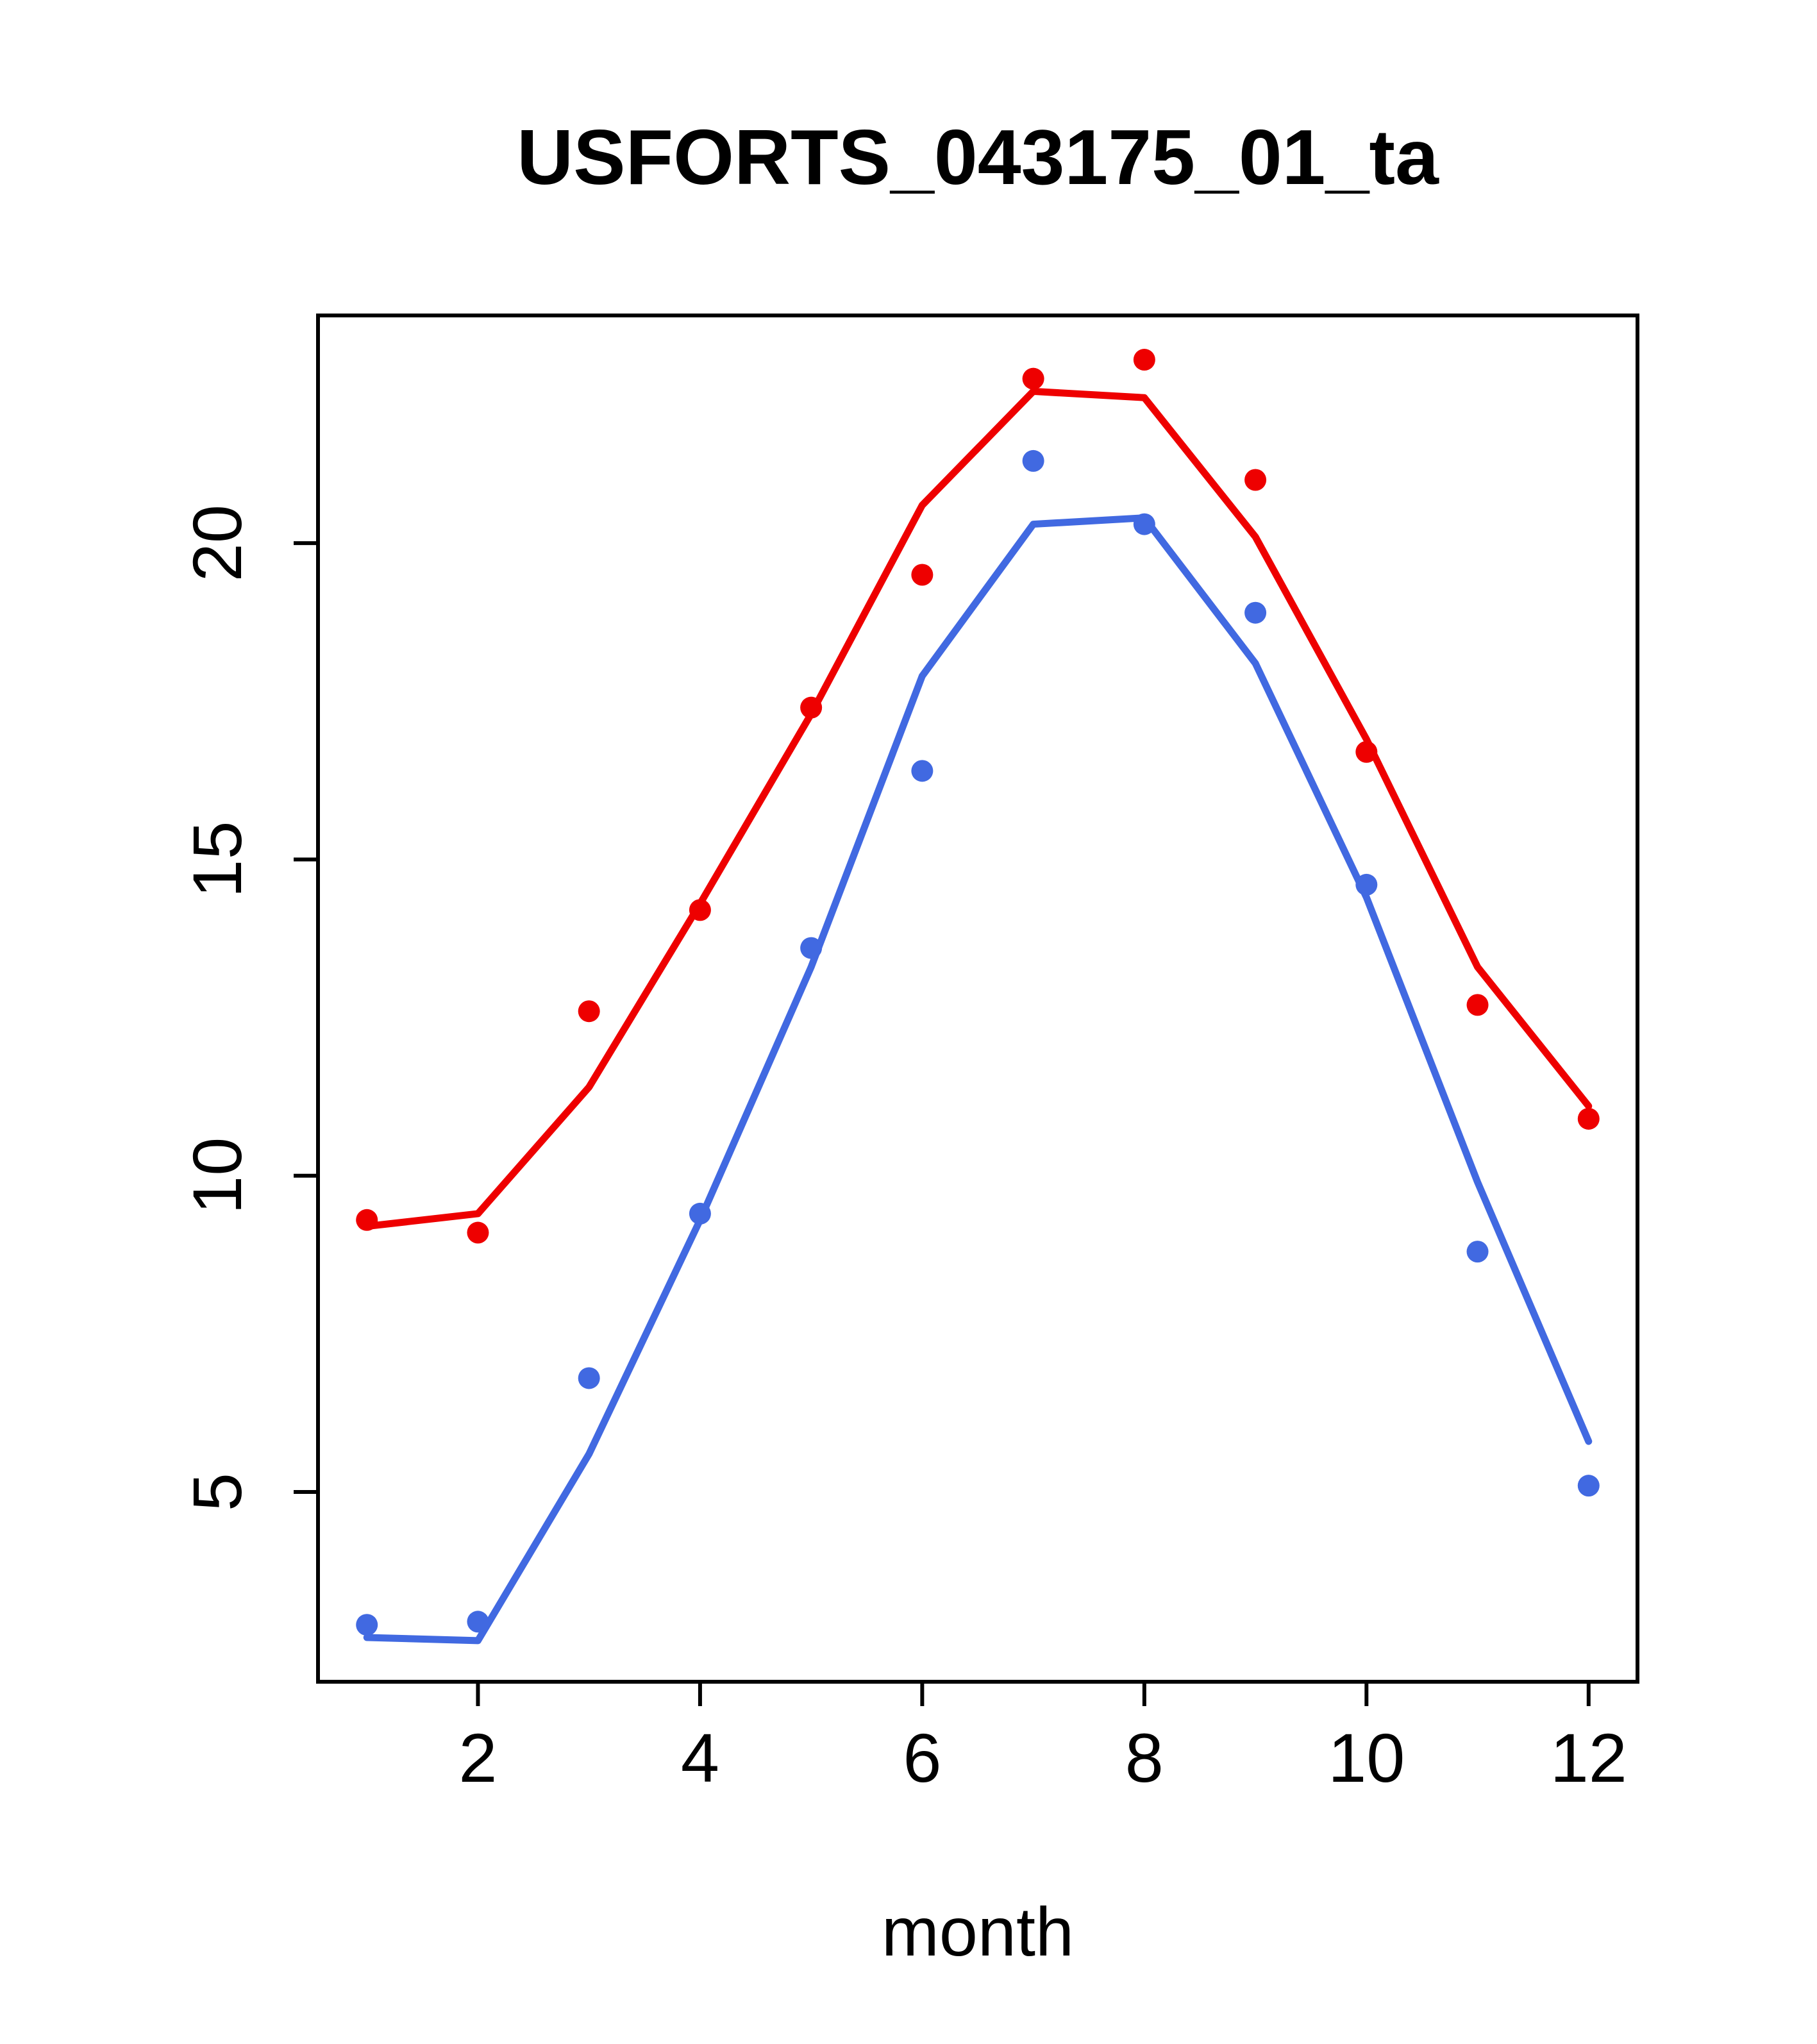 This screenshot has width=1817, height=2044. Describe the element at coordinates (700, 1758) in the screenshot. I see `x-tick-label: 4` at that location.